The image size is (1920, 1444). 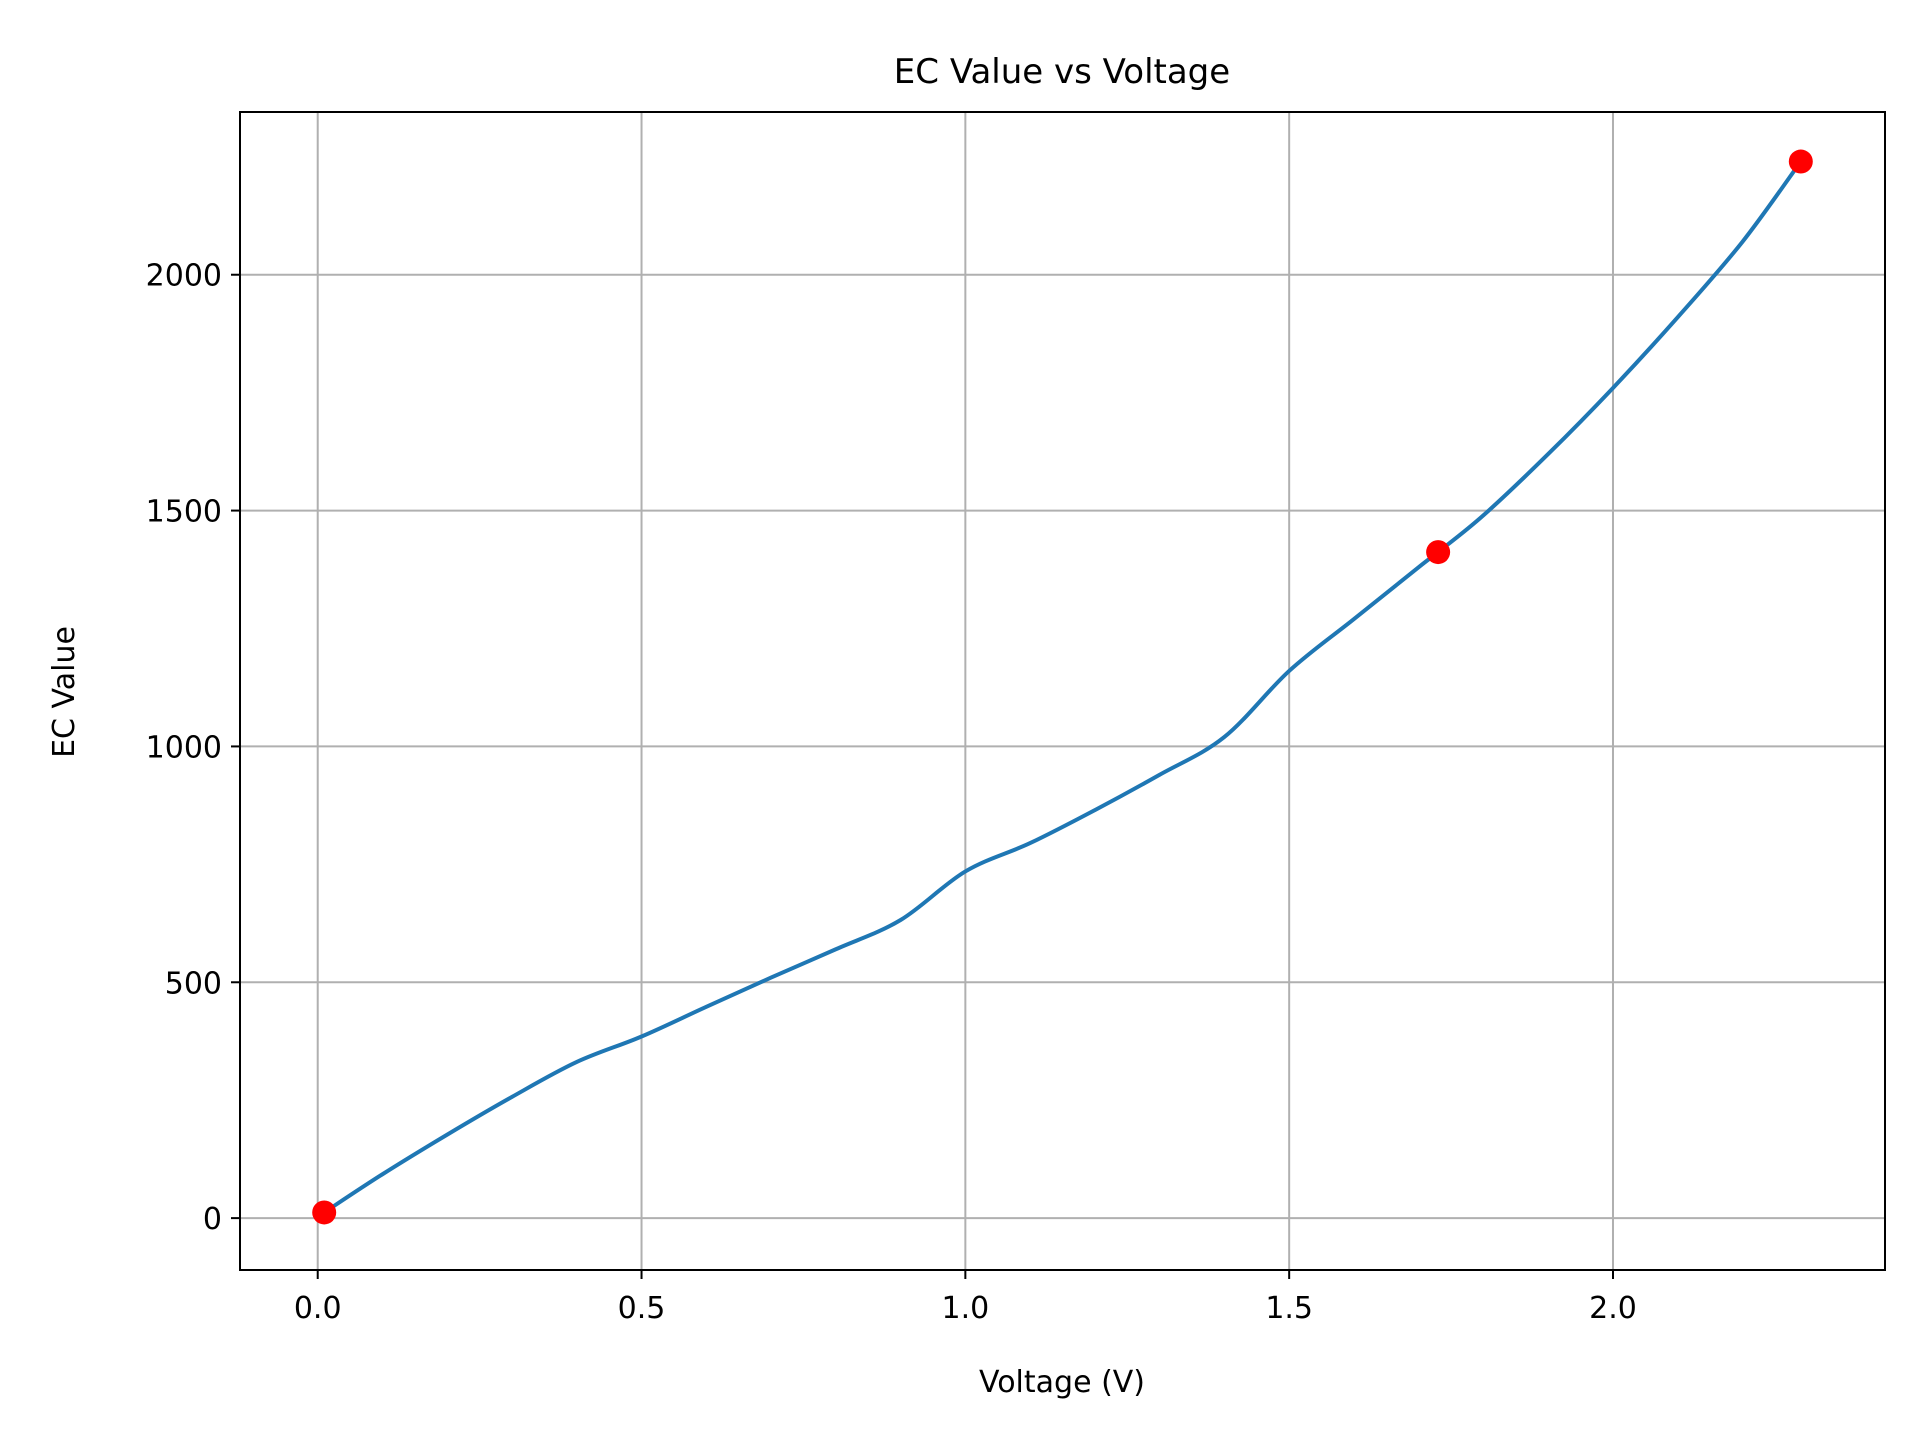 What do you see at coordinates (318, 1308) in the screenshot?
I see `x-tick-label: 0.0` at bounding box center [318, 1308].